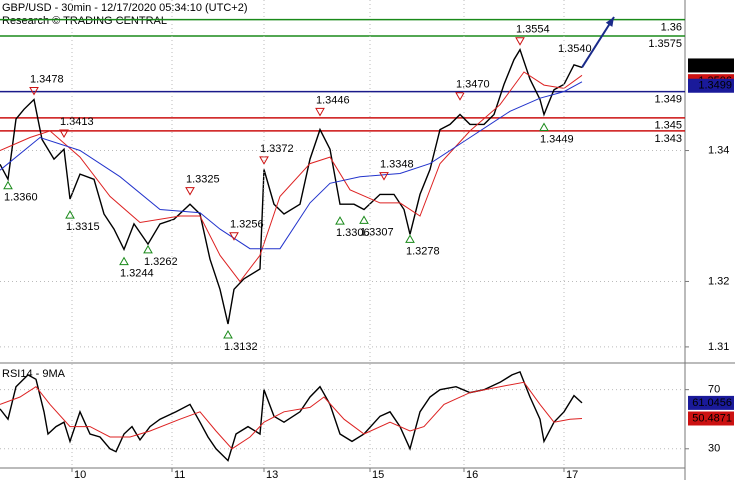 This screenshot has width=735, height=480. I want to click on y-tick-label: 1.32, so click(718, 281).